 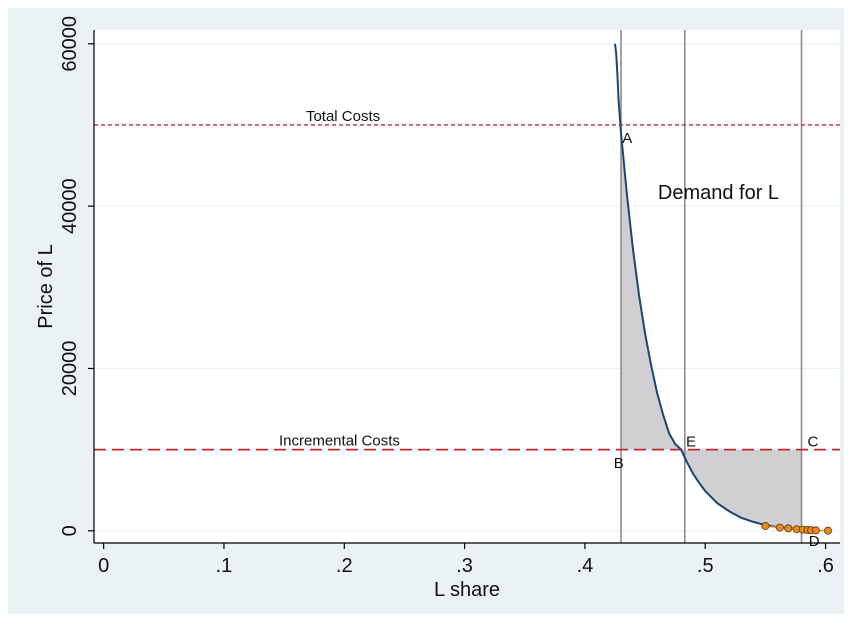 I want to click on point-label-d: D, so click(x=814, y=541).